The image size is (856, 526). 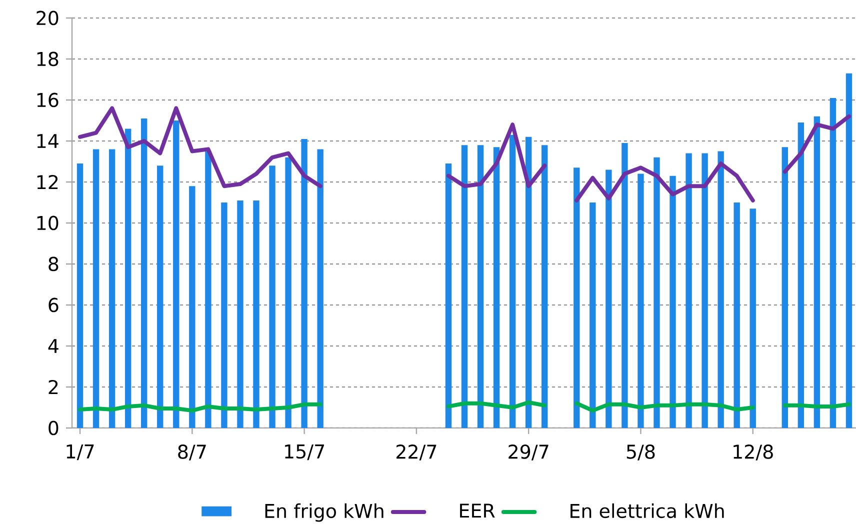 I want to click on y-tick-label: 16, so click(x=47, y=100).